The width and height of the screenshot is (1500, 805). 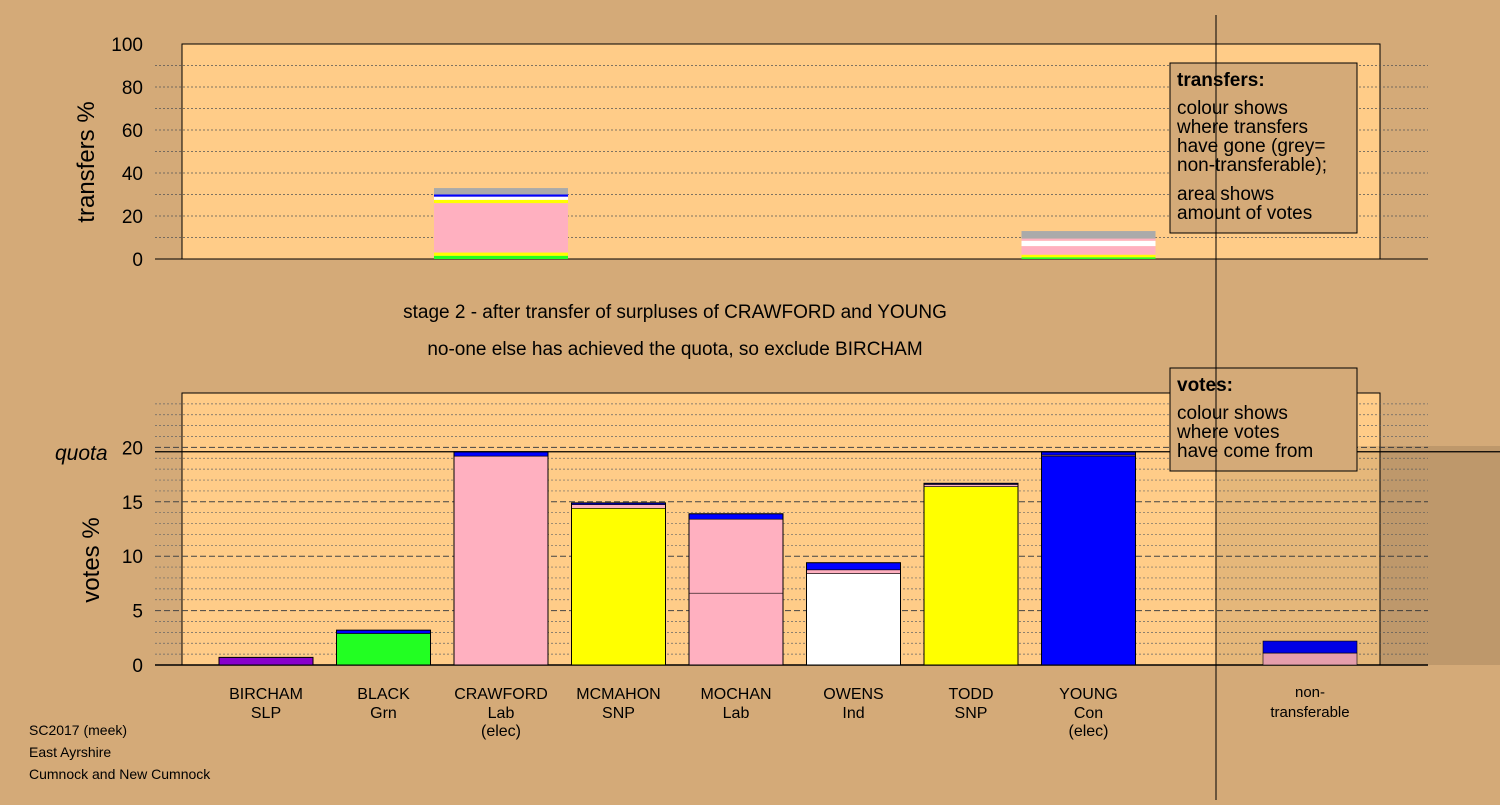 I want to click on transfers-tick-label: 40, so click(x=132, y=174).